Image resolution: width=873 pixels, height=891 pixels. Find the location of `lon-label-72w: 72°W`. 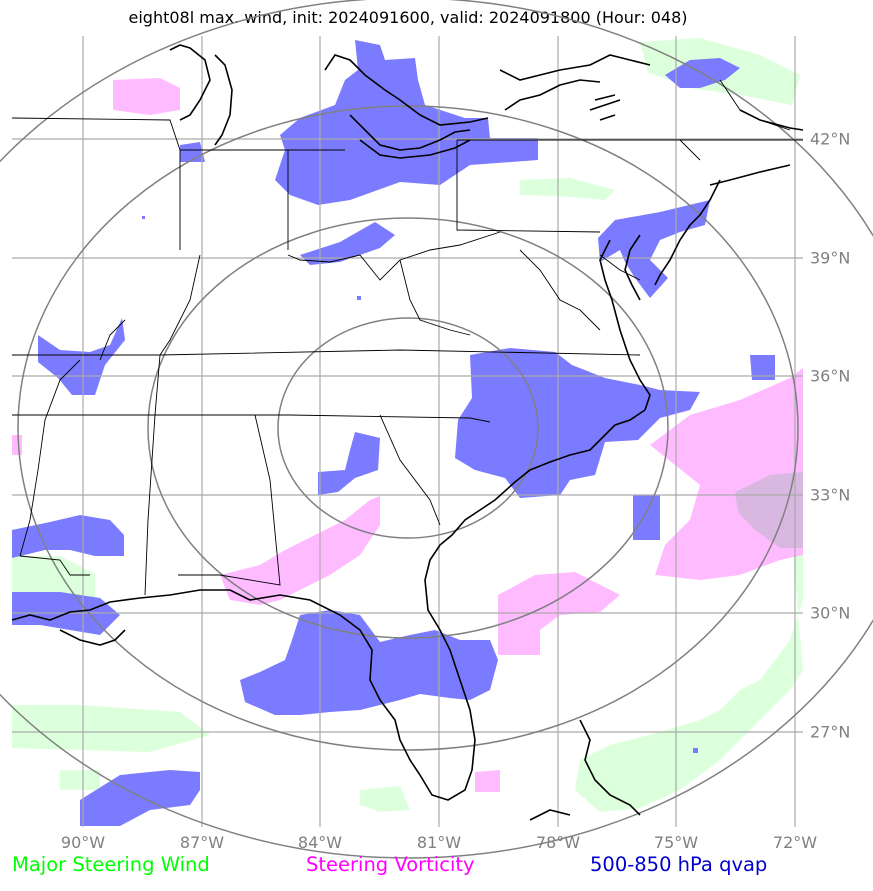

lon-label-72w: 72°W is located at coordinates (795, 842).